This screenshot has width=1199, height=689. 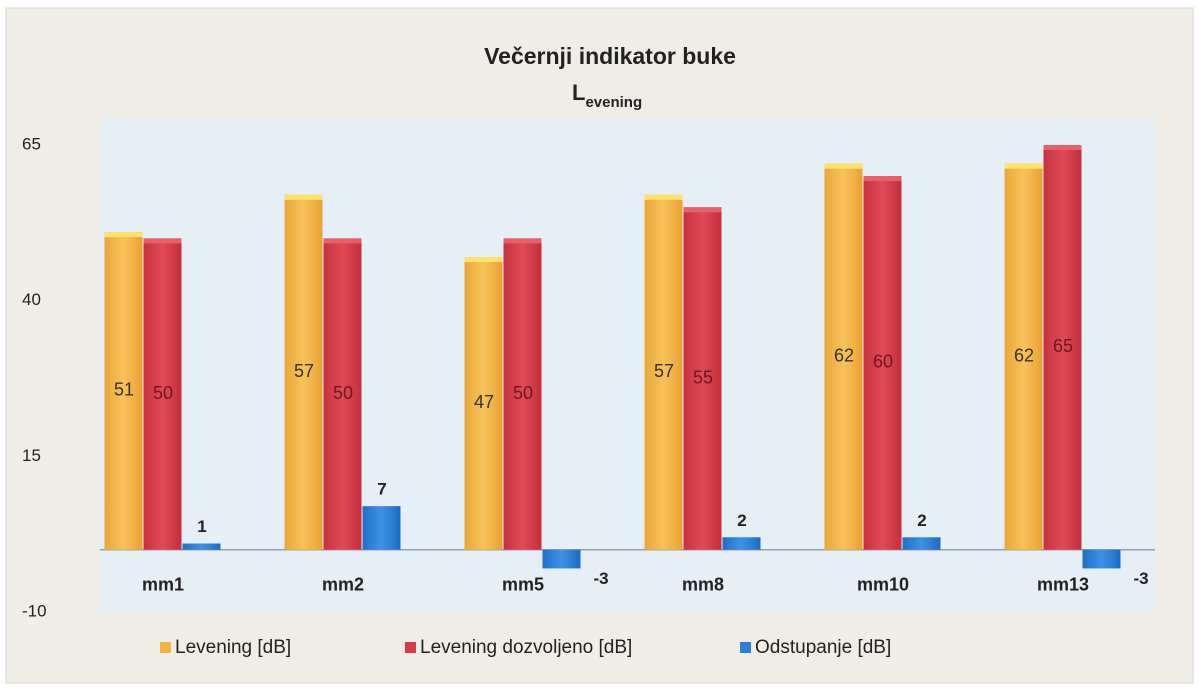 What do you see at coordinates (163, 584) in the screenshot?
I see `x-tick-label: mm1` at bounding box center [163, 584].